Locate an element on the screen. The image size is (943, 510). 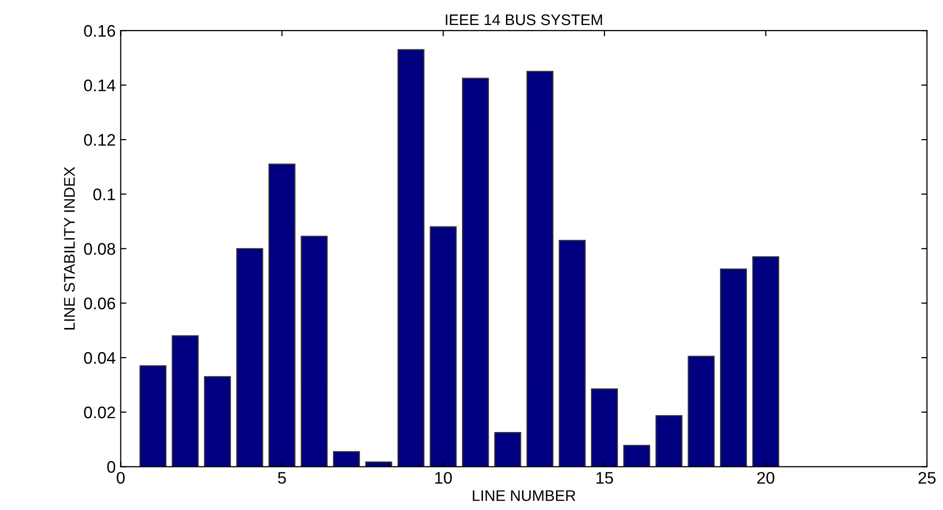
y-tick-label: 0.12 is located at coordinates (100, 140).